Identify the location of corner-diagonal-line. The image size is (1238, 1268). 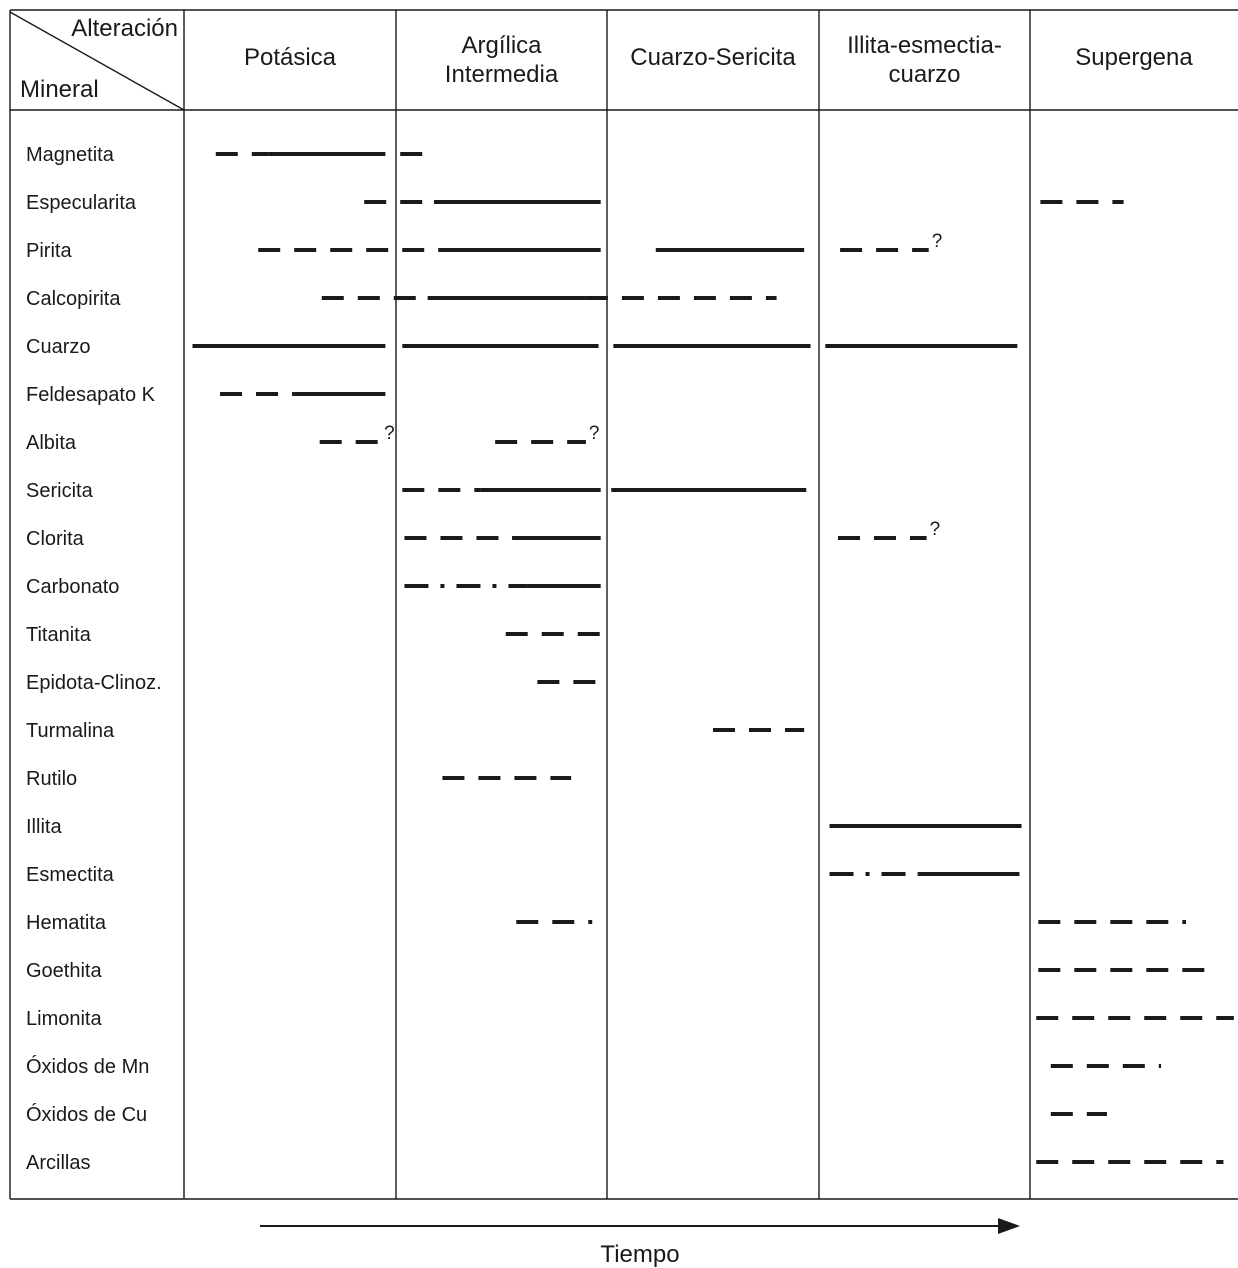
(97, 61).